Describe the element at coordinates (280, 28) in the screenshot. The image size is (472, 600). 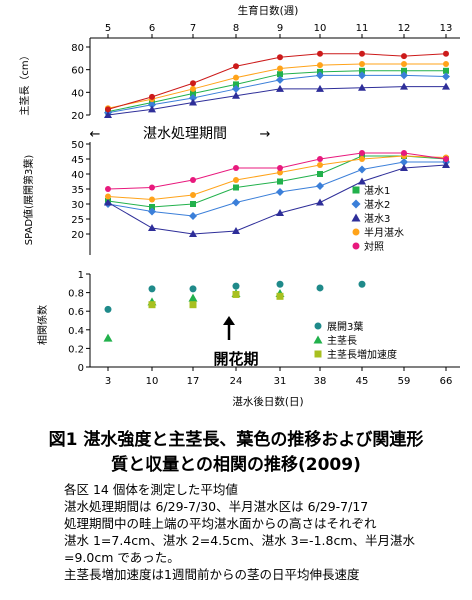
I see `p1-top-tick-label: 9` at that location.